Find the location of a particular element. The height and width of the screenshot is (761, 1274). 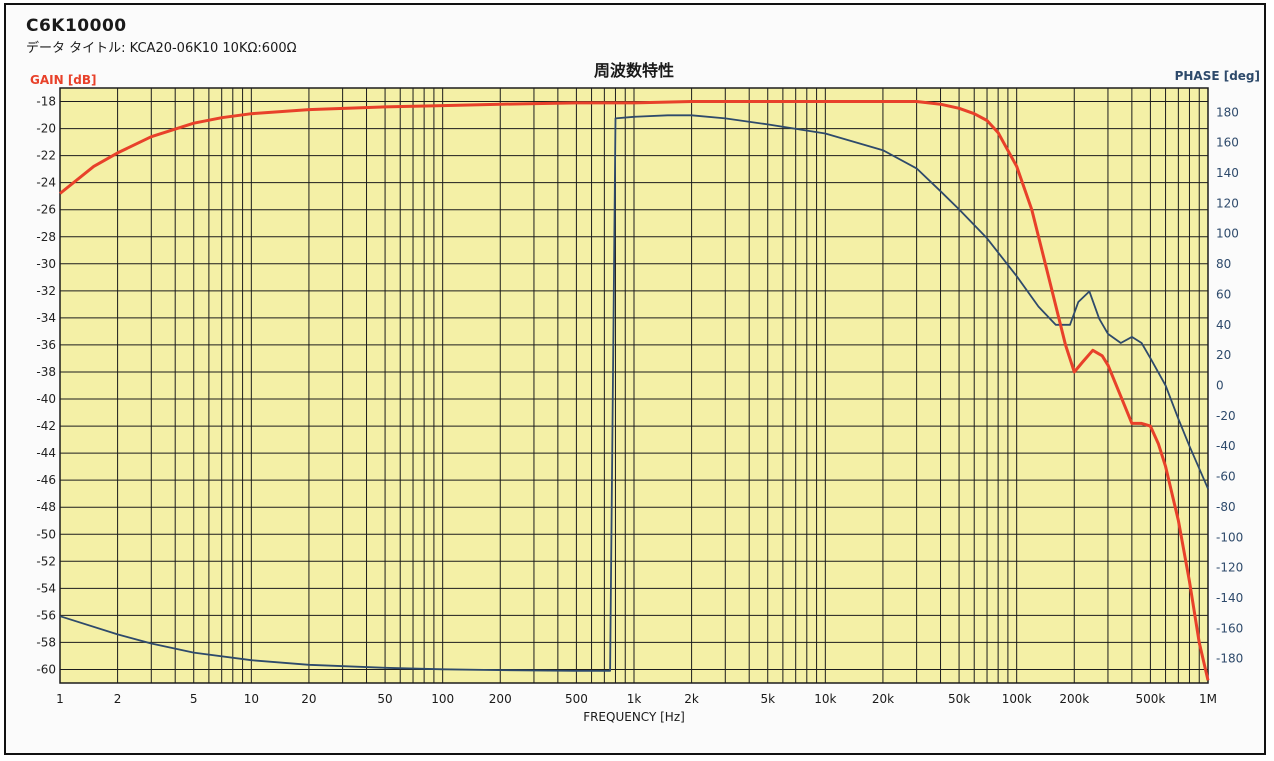

gain-tick-label: -58 is located at coordinates (46, 642).